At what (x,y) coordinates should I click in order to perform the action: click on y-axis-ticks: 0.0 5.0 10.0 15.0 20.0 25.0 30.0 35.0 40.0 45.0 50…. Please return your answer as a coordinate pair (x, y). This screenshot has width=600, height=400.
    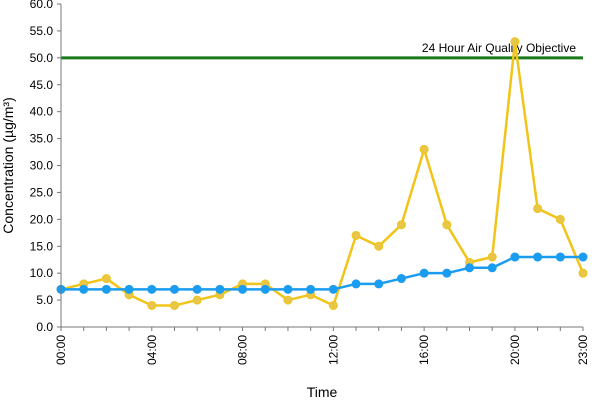
    Looking at the image, I should click on (45, 167).